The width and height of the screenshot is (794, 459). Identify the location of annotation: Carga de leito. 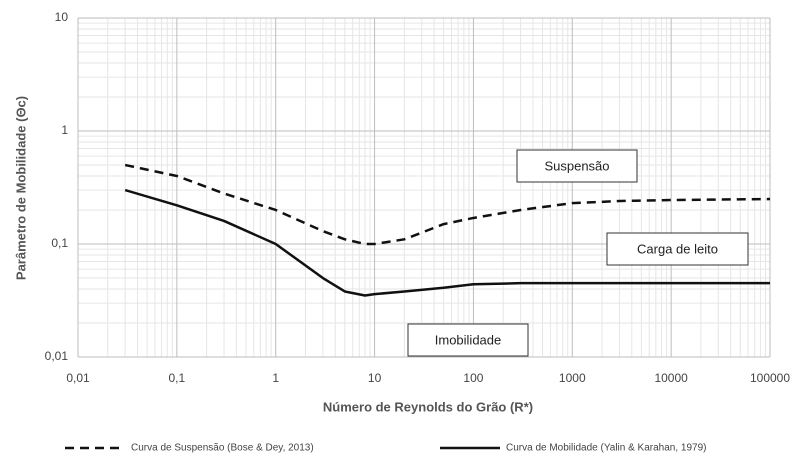
(677, 248).